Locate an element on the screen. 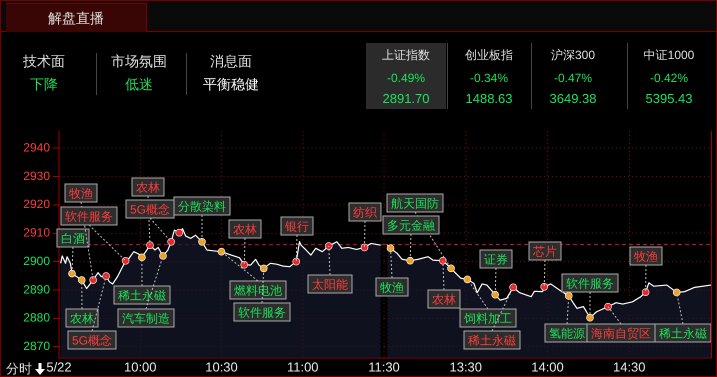  y-tick-label: 2890 is located at coordinates (36, 289).